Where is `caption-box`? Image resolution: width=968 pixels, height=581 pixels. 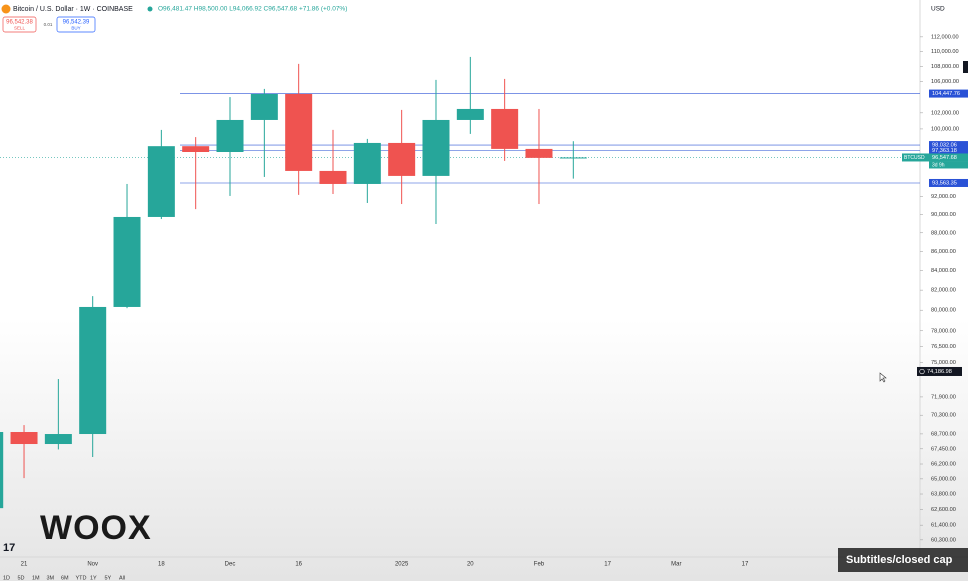
caption-box is located at coordinates (903, 560).